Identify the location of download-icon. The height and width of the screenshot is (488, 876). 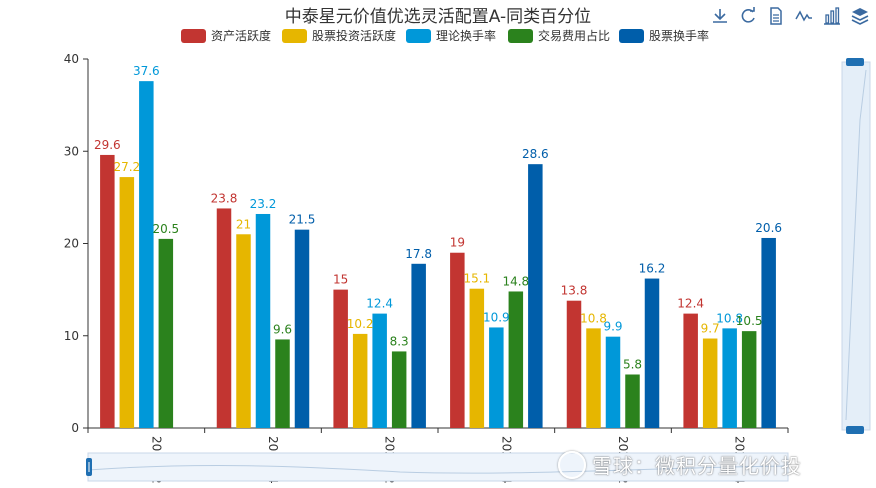
(720, 16).